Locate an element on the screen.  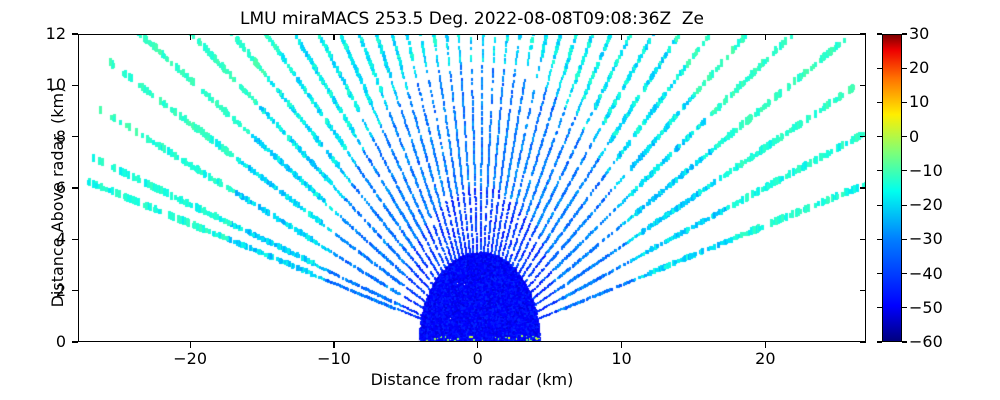
colorbar-tick-label: −20 is located at coordinates (926, 205).